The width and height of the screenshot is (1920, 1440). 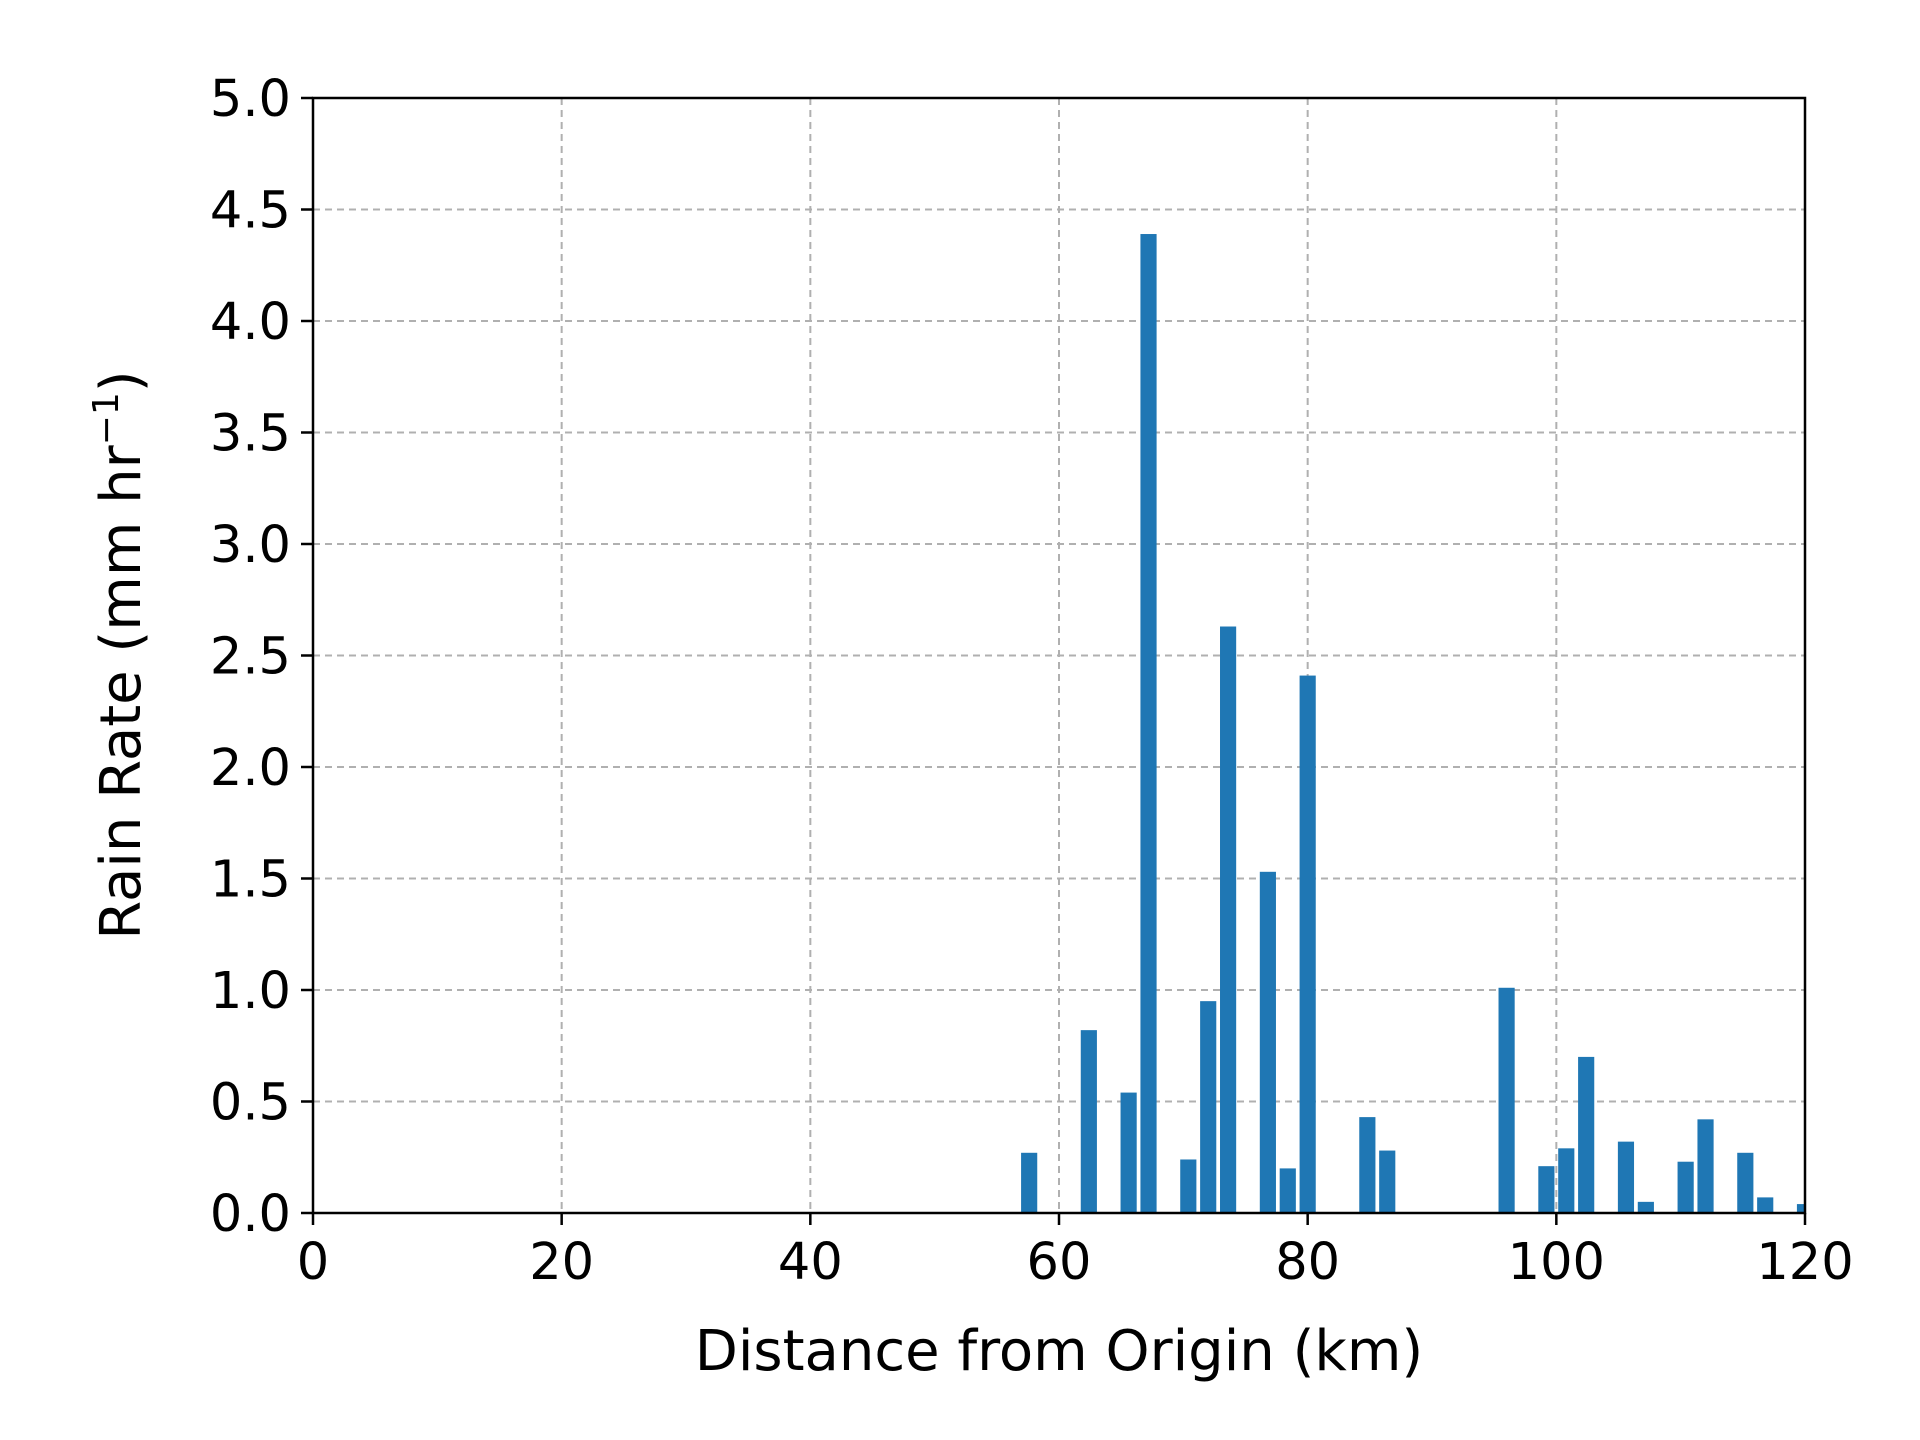 I want to click on x-tick-label: 80, so click(x=1307, y=1262).